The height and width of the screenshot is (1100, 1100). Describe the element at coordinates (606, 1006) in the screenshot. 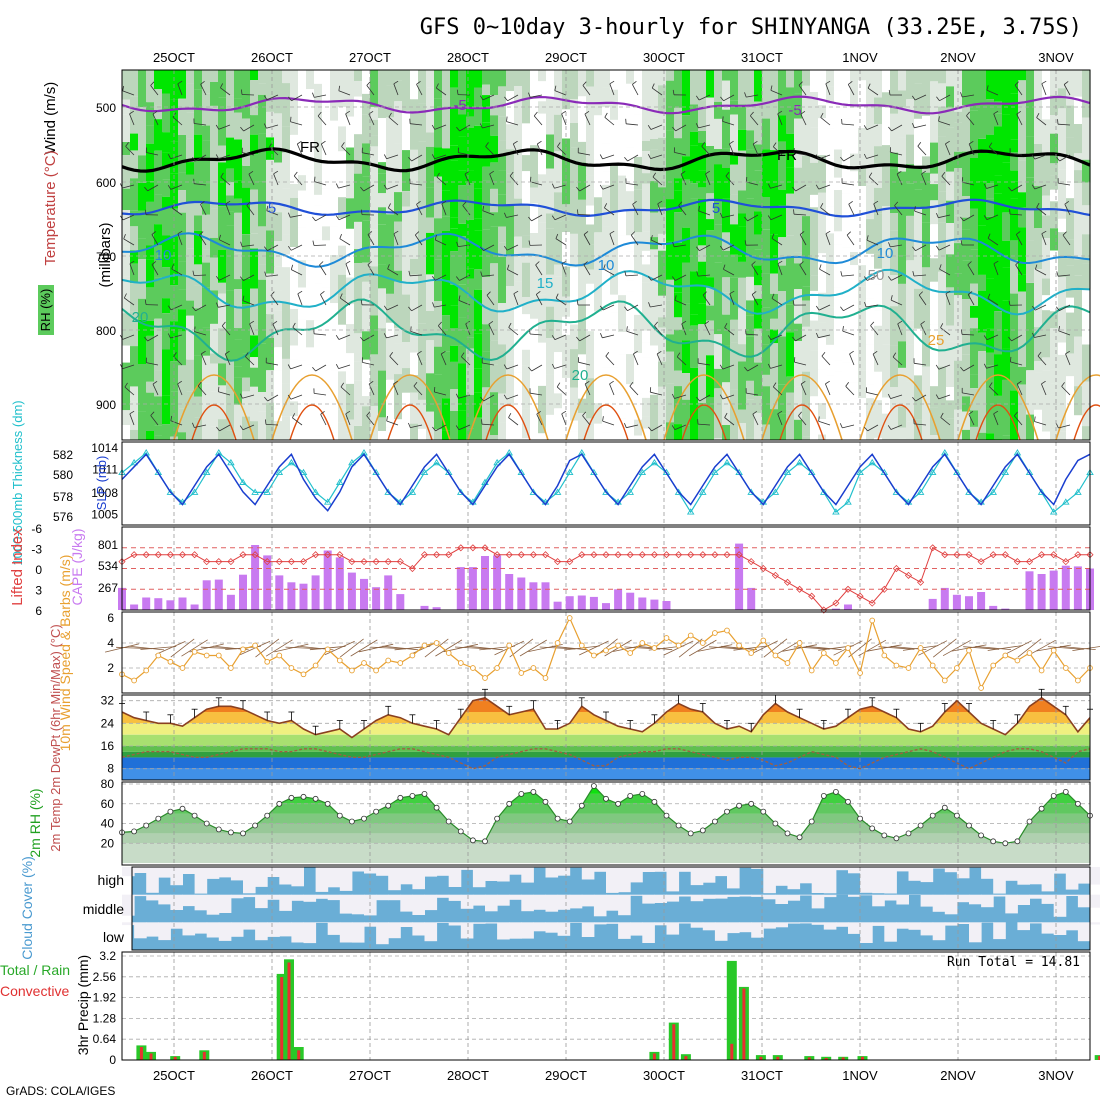

I see `precip-frame` at that location.